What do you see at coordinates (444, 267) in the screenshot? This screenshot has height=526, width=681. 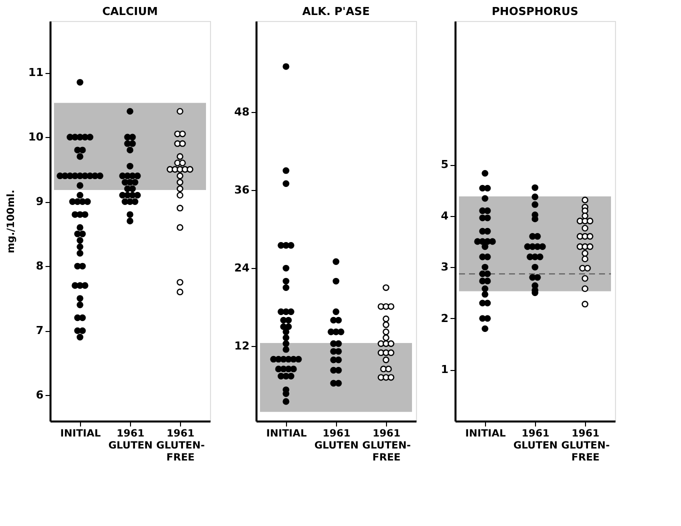 I see `y-tick-label: 3` at bounding box center [444, 267].